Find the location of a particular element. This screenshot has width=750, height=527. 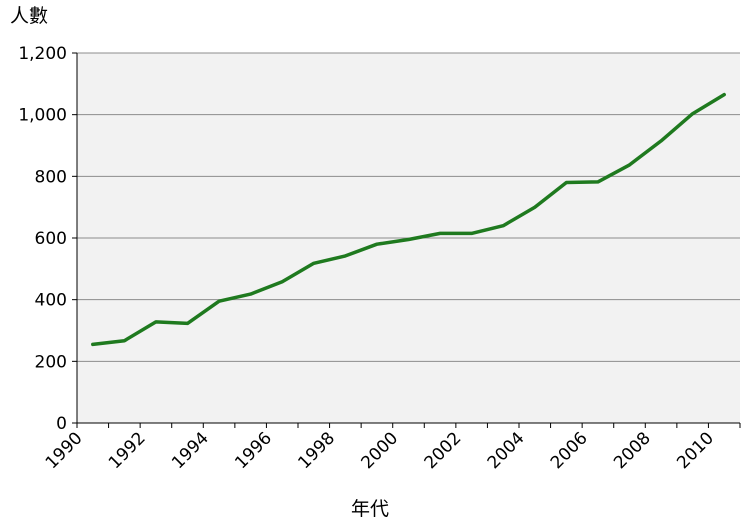

x-tick-label: 2004 is located at coordinates (506, 450).